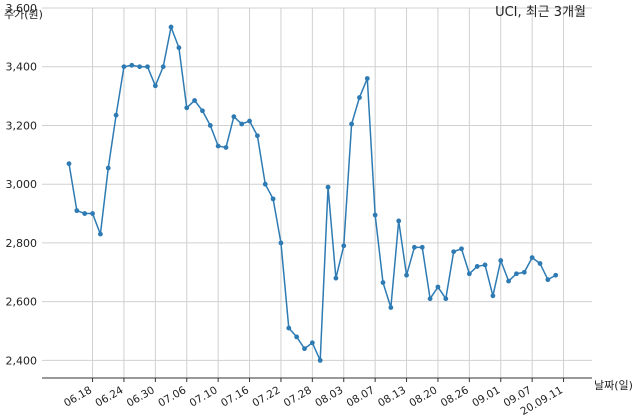 This screenshot has width=640, height=419. Describe the element at coordinates (78, 396) in the screenshot. I see `x-tick-label: 06.18` at that location.